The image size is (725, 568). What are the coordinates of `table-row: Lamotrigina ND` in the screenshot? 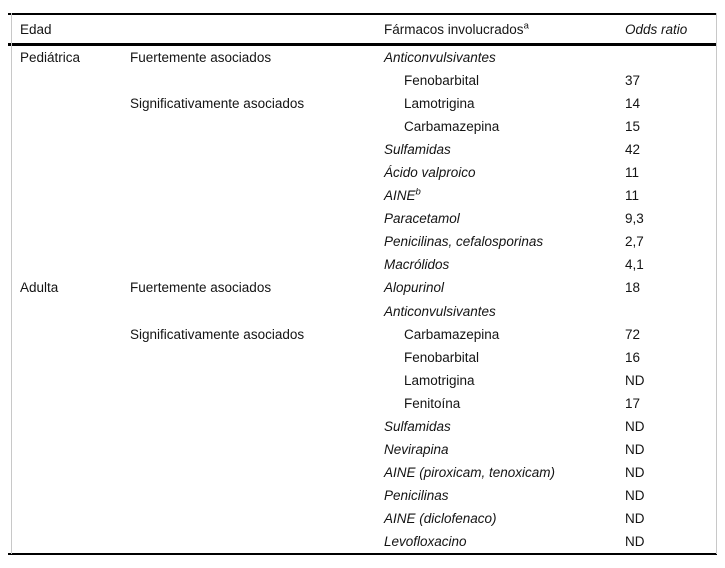 It's located at (368, 380).